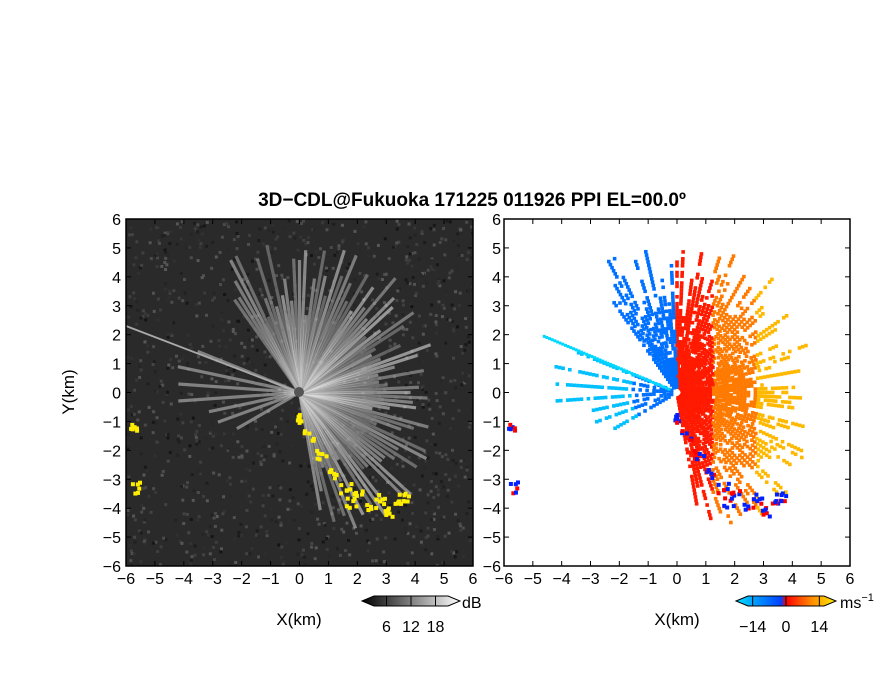 The height and width of the screenshot is (680, 880). I want to click on x-tick-label: 0, so click(299, 579).